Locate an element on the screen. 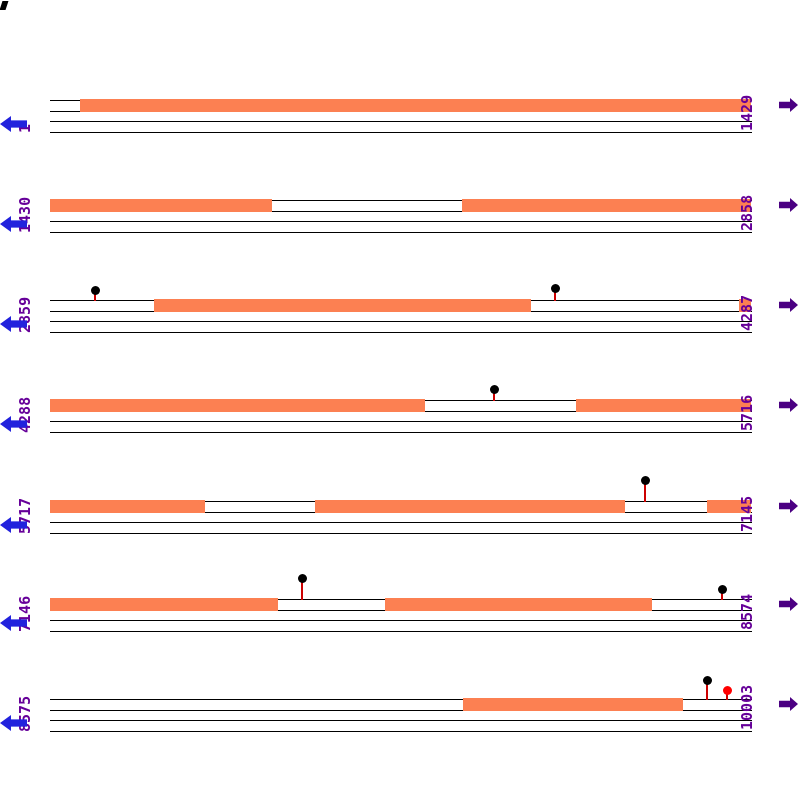 This screenshot has height=800, width=800. end-coordinate-label: 8574 is located at coordinates (747, 611).